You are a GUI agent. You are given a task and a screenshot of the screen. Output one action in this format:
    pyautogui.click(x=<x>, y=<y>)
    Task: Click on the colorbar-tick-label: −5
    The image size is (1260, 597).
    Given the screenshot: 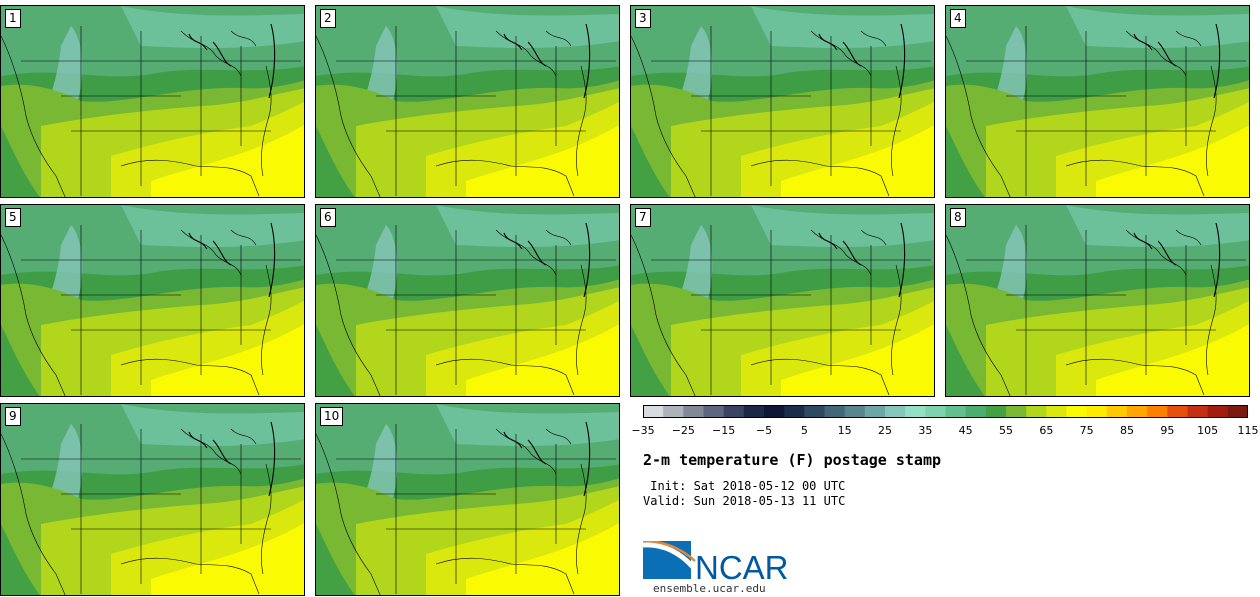 What is the action you would take?
    pyautogui.click(x=764, y=430)
    